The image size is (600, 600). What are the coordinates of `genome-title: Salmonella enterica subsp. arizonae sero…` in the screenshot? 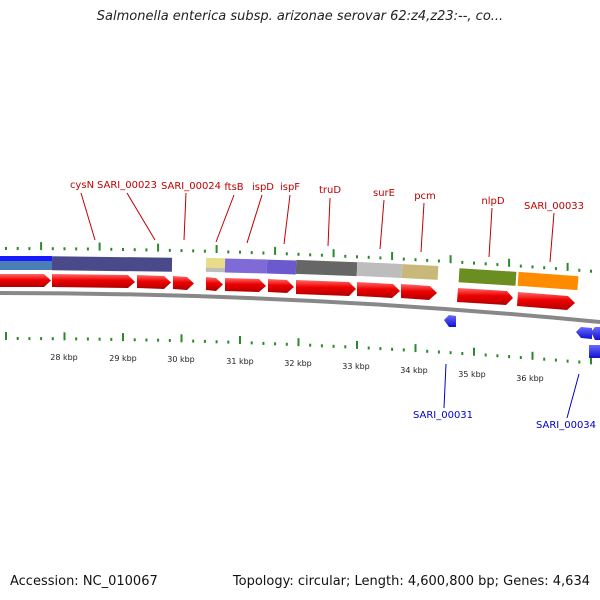 It's located at (300, 16).